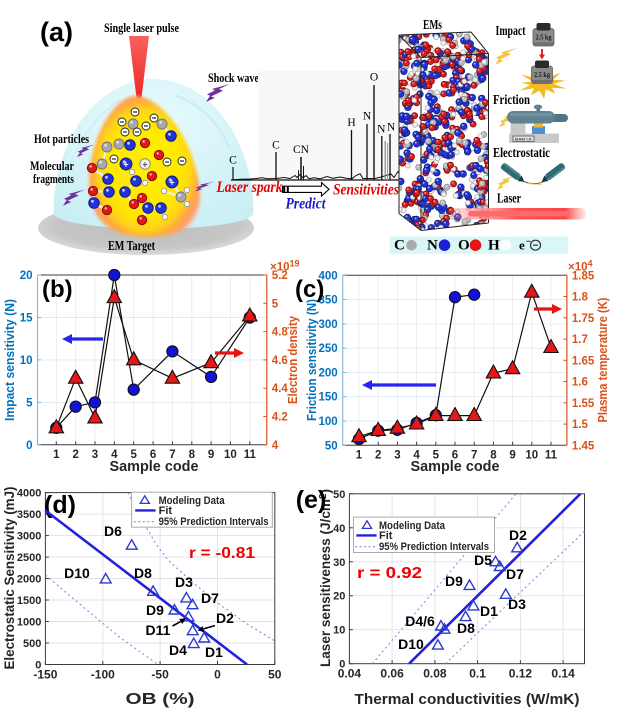  I want to click on svg-text: e, so click(522, 245).